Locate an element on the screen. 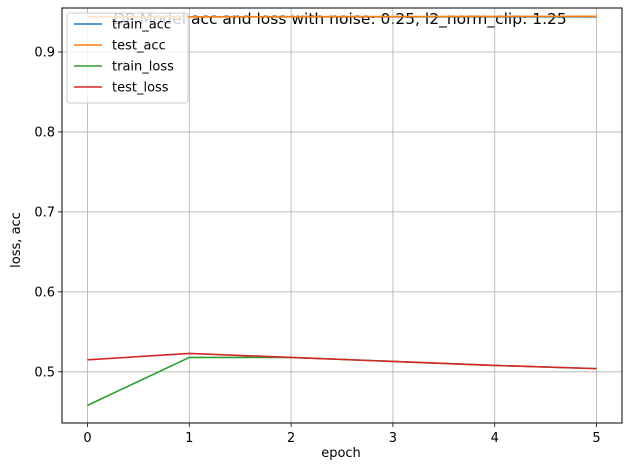 This screenshot has width=630, height=470. legend-label: test_loss is located at coordinates (140, 88).